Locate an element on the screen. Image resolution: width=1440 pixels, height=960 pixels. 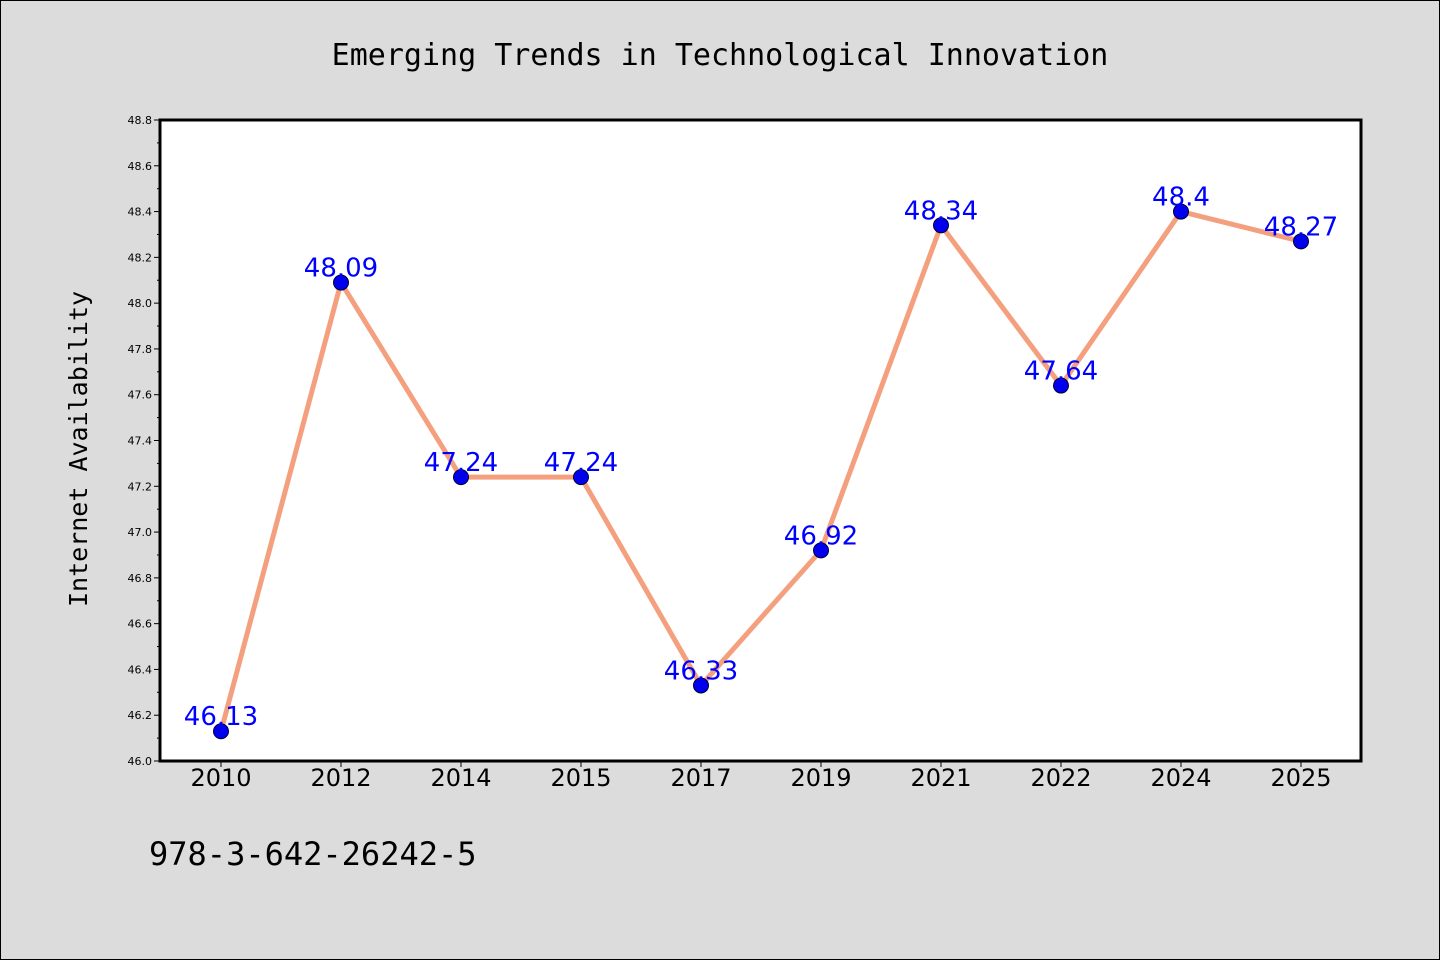
x-axis: 2010 2012 2014 2015 2017 2019 2021 2022 2024 2025 is located at coordinates (761, 776).